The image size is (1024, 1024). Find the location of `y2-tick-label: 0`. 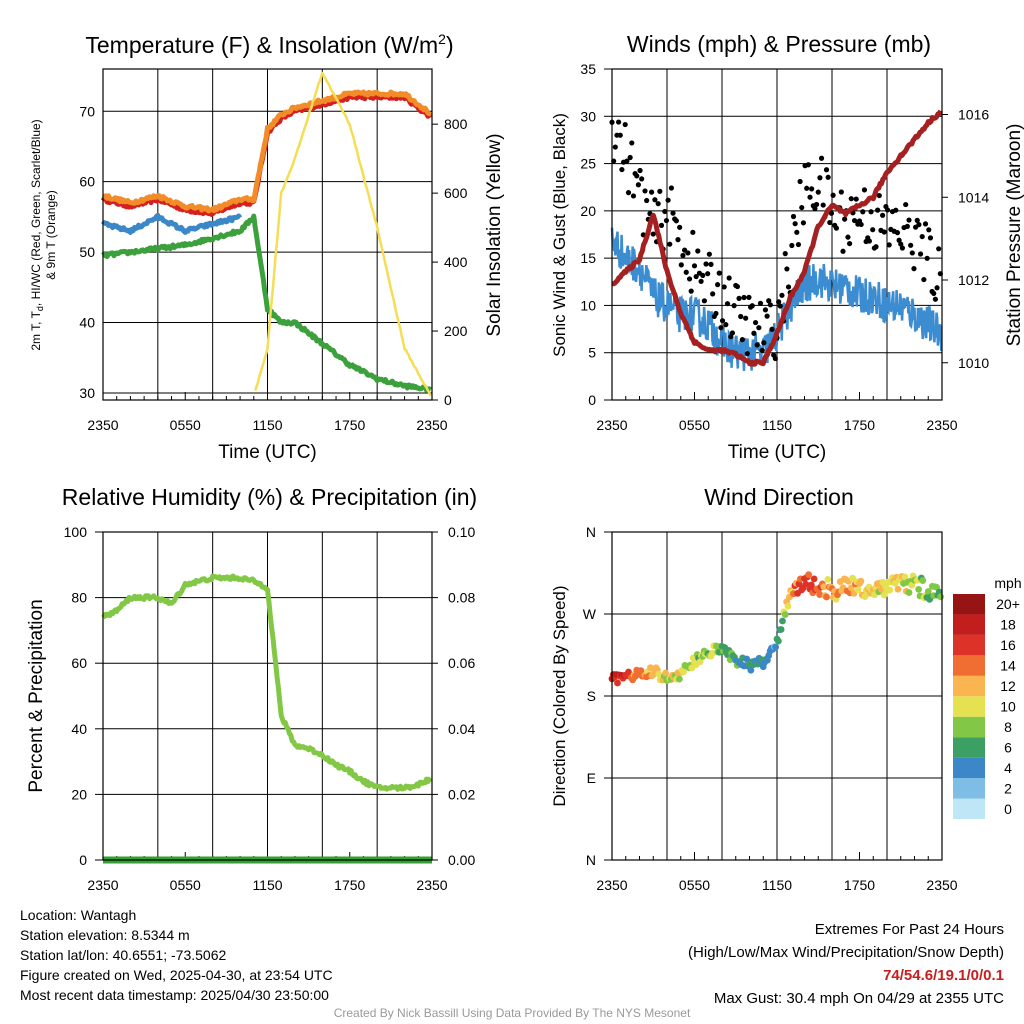

y2-tick-label: 0 is located at coordinates (448, 400).